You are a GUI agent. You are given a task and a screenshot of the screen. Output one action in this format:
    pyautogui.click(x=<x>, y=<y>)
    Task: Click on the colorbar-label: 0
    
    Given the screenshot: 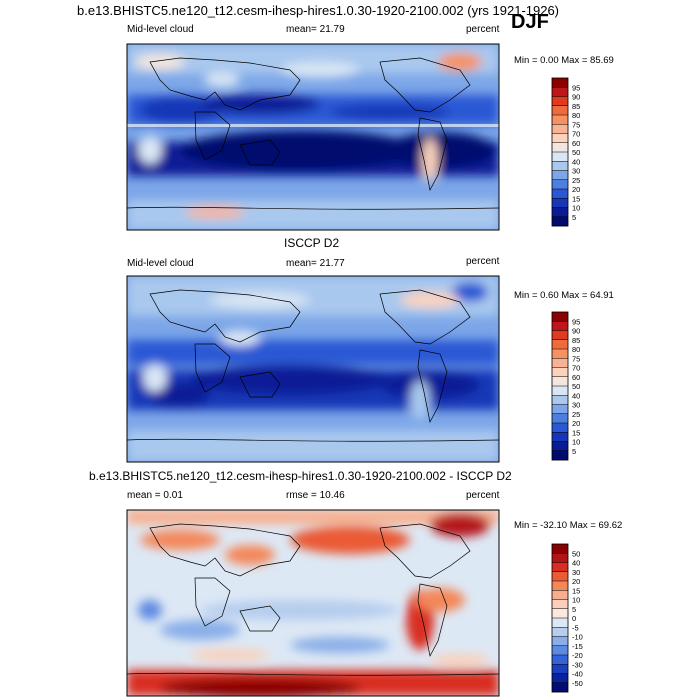 What is the action you would take?
    pyautogui.click(x=574, y=618)
    